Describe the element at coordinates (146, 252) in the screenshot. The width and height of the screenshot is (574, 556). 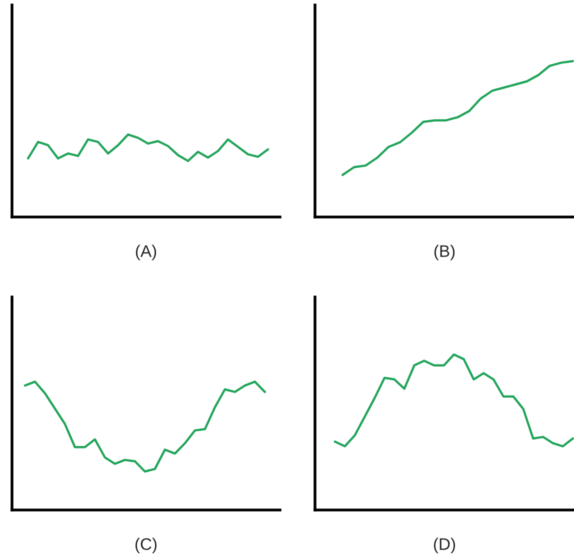
I see `x-axis-title: (A)` at that location.